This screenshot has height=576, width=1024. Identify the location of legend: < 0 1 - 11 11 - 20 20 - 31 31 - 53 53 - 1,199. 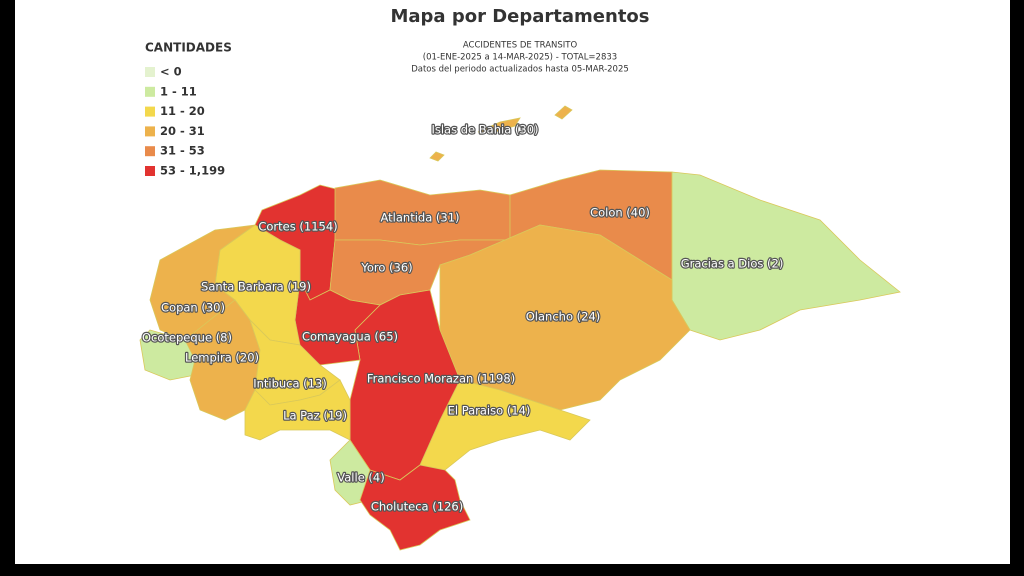
(185, 121).